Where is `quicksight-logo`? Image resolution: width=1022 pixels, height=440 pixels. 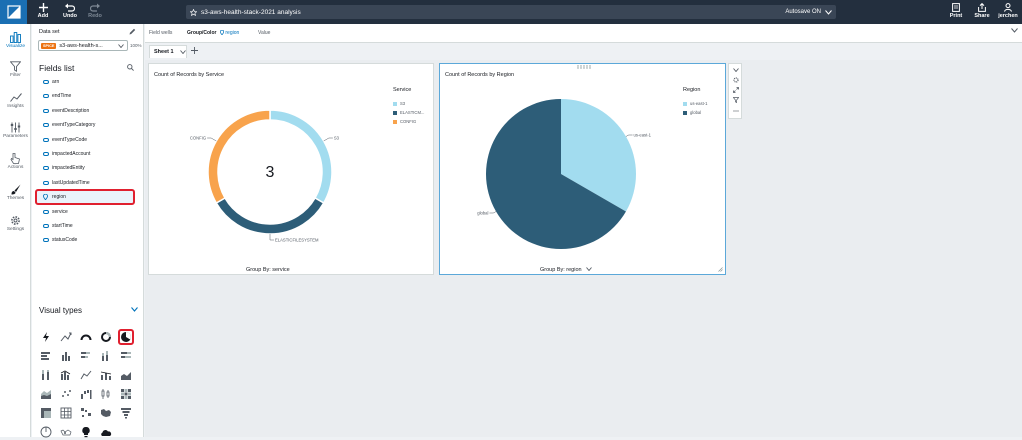
quicksight-logo is located at coordinates (13, 12).